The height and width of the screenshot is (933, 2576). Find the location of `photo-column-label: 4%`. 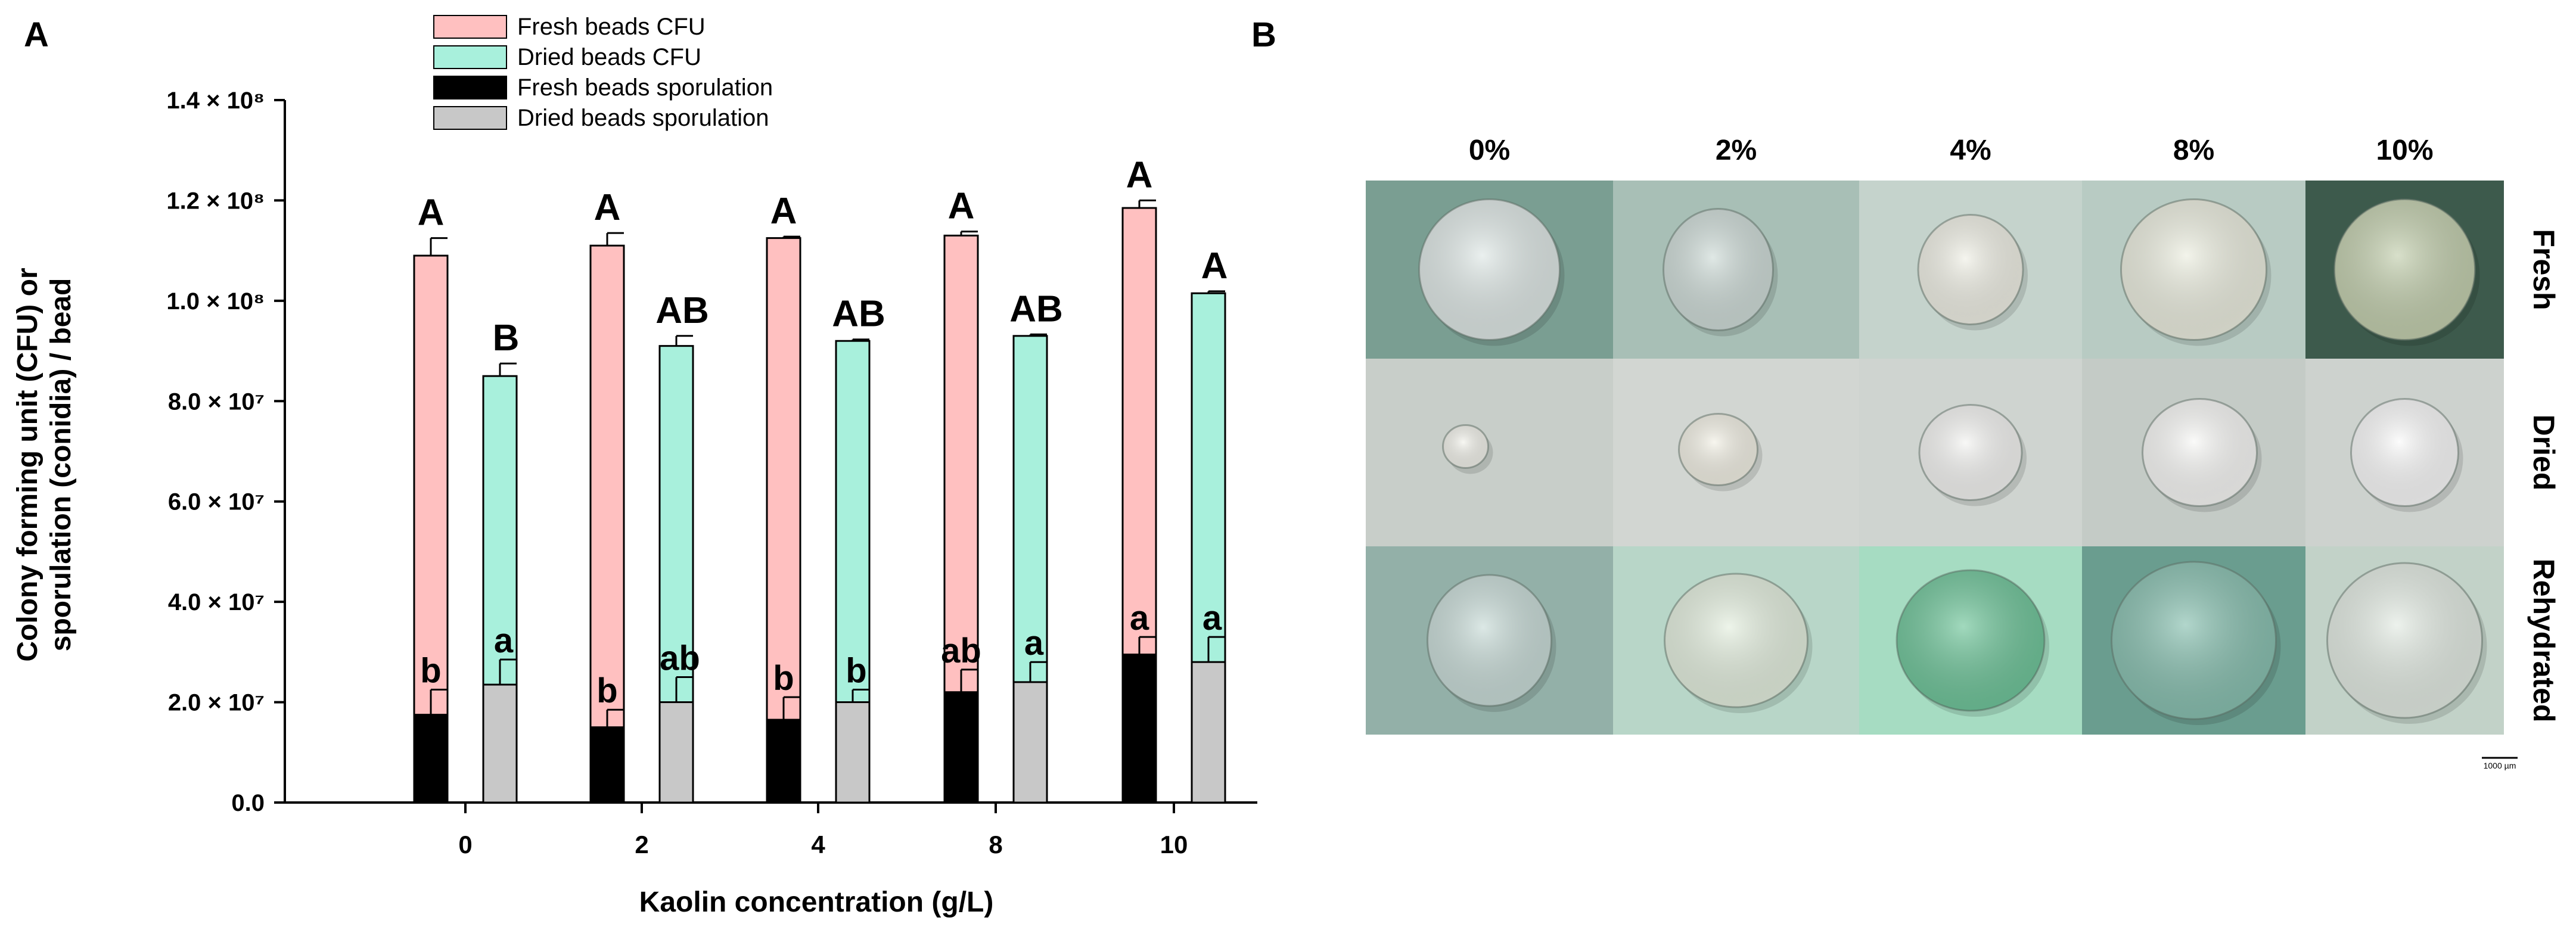

photo-column-label: 4% is located at coordinates (1970, 151).